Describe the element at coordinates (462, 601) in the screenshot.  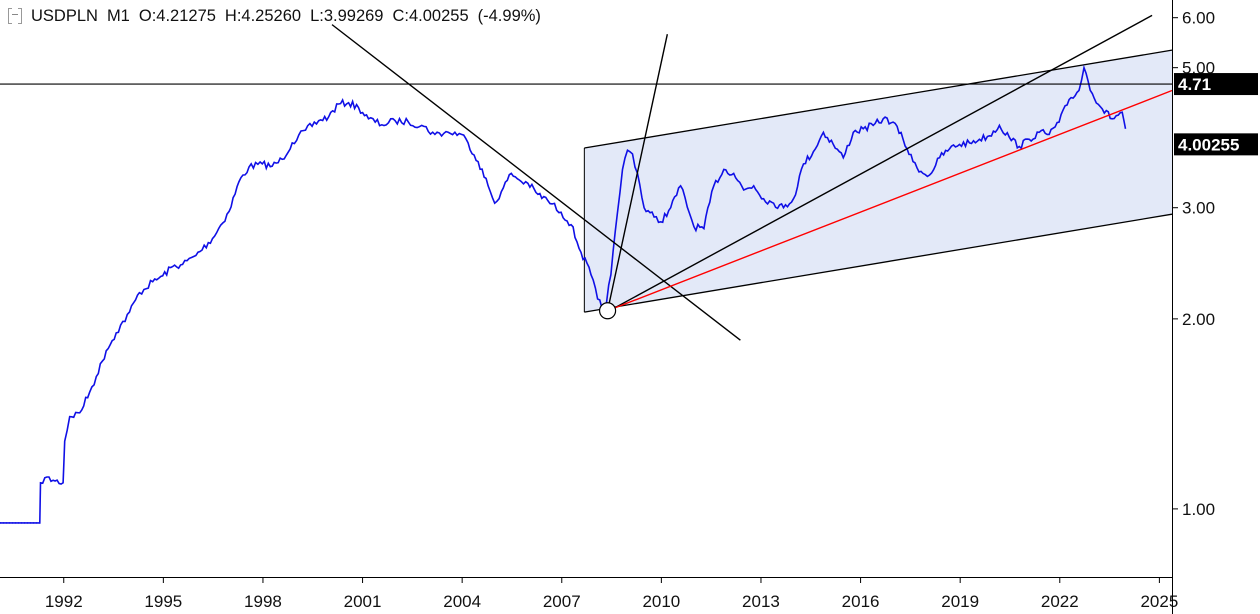
I see `x-tick-label: 2004` at that location.